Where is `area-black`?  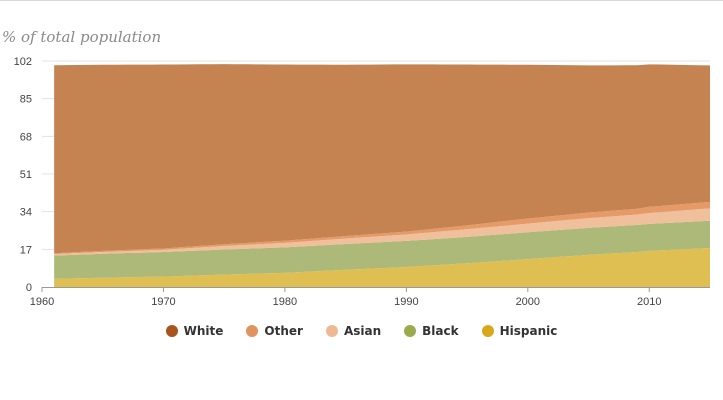
area-black is located at coordinates (382, 249).